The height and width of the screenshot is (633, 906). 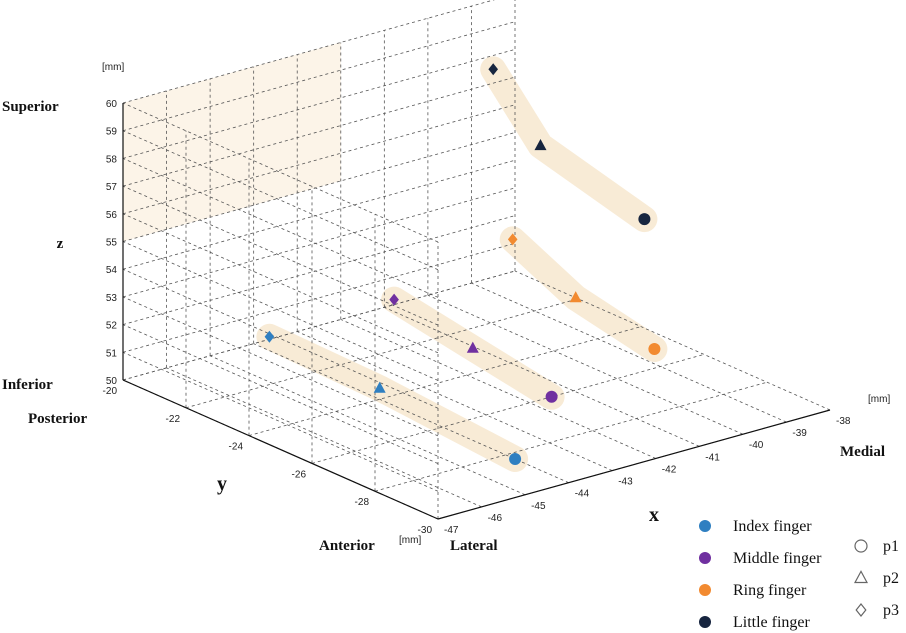 I want to click on z-tick-label: 54, so click(x=112, y=270).